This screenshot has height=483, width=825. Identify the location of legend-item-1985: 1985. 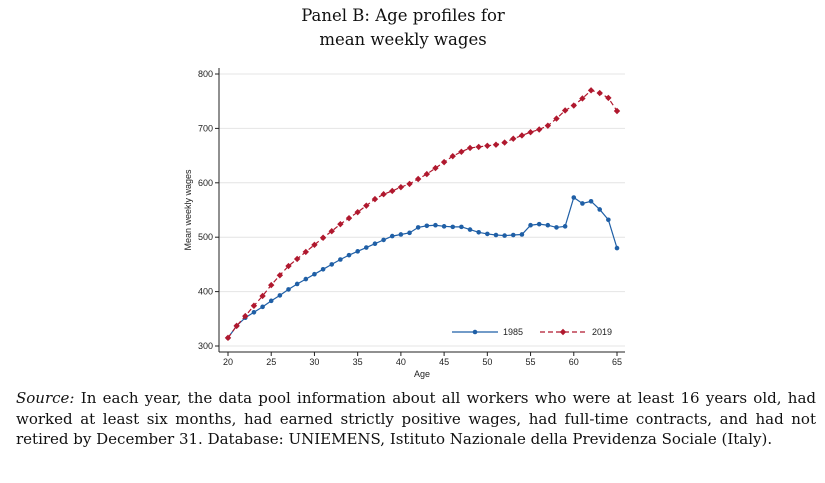
(487, 332).